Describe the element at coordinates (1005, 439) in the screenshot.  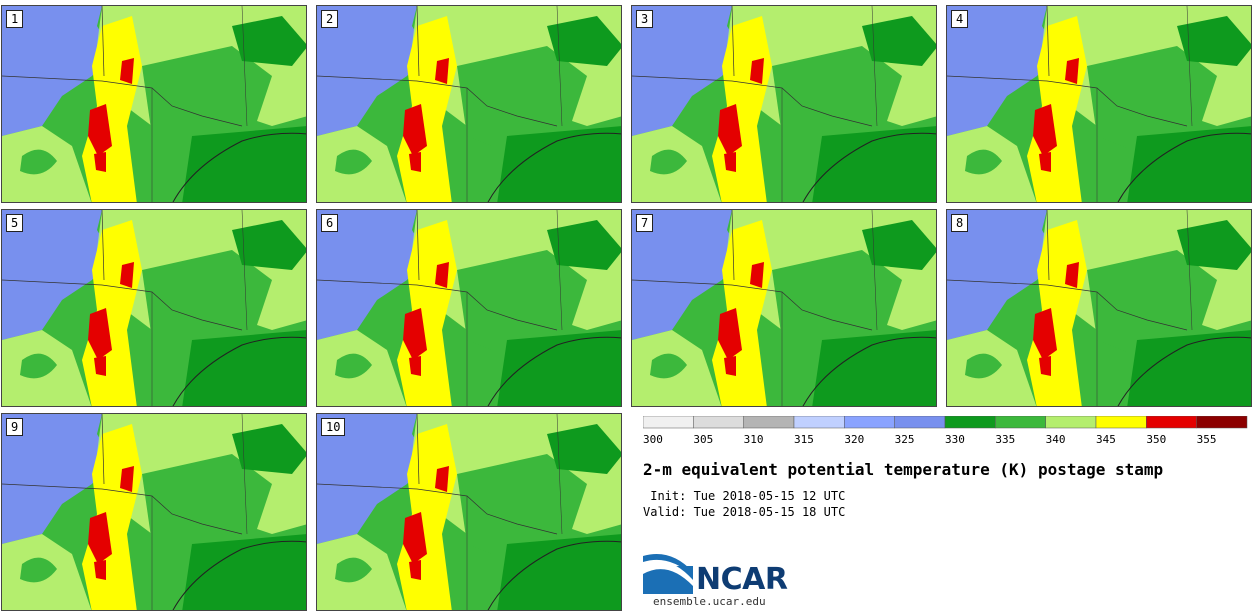
I see `colorbar-tick-label: 335` at that location.